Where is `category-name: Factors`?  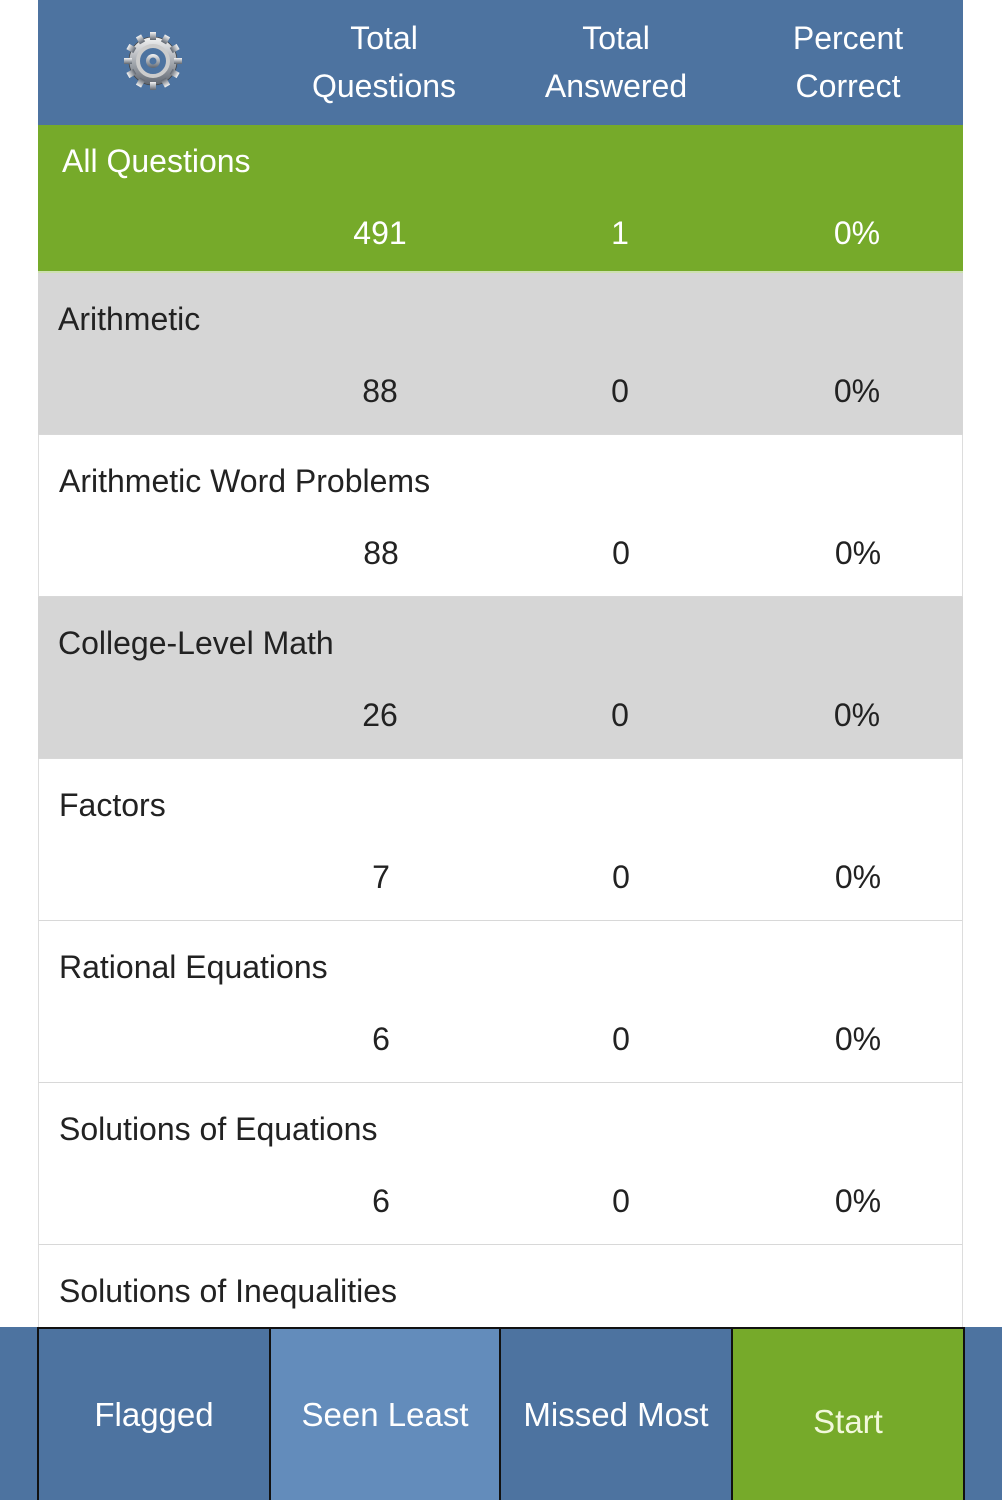 category-name: Factors is located at coordinates (112, 805).